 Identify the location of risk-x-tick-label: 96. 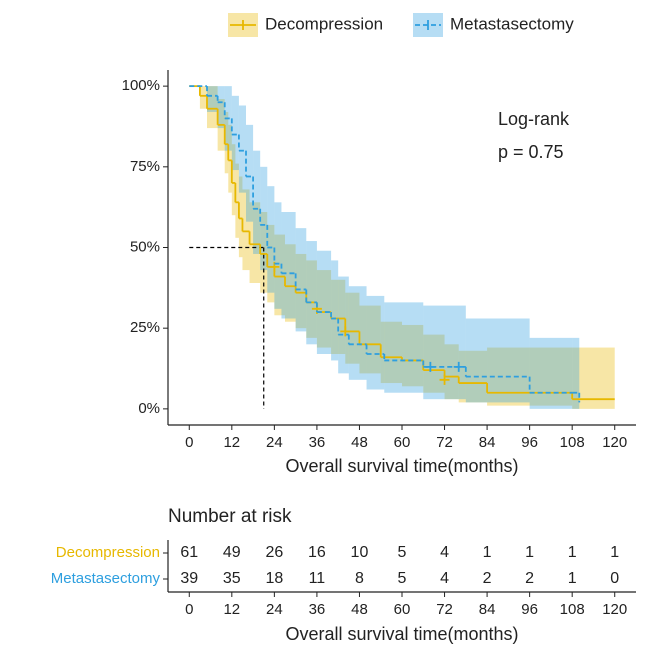
(529, 609).